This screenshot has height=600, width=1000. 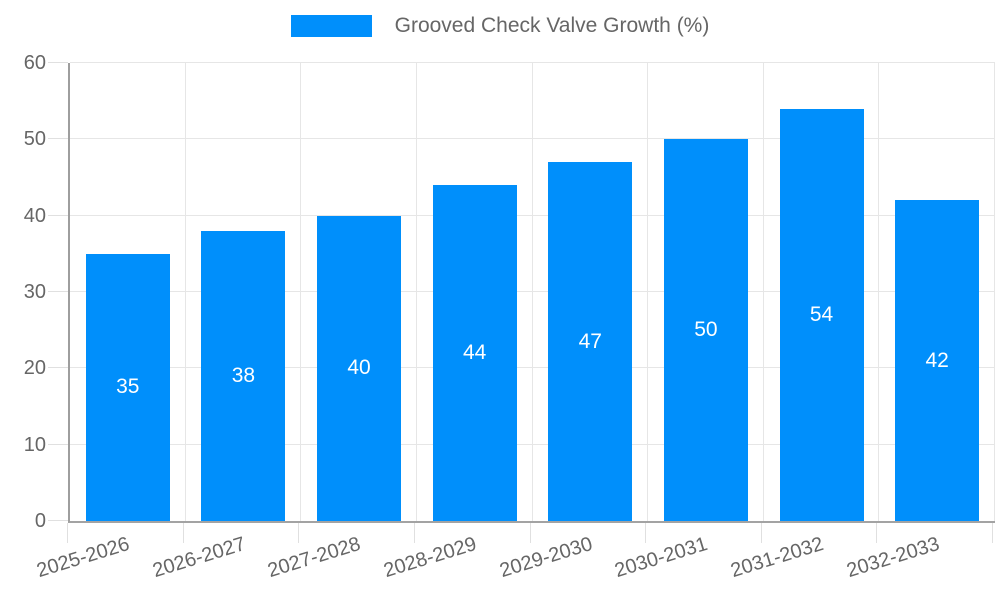 I want to click on y-axis-tick-label: 60, so click(x=34, y=63).